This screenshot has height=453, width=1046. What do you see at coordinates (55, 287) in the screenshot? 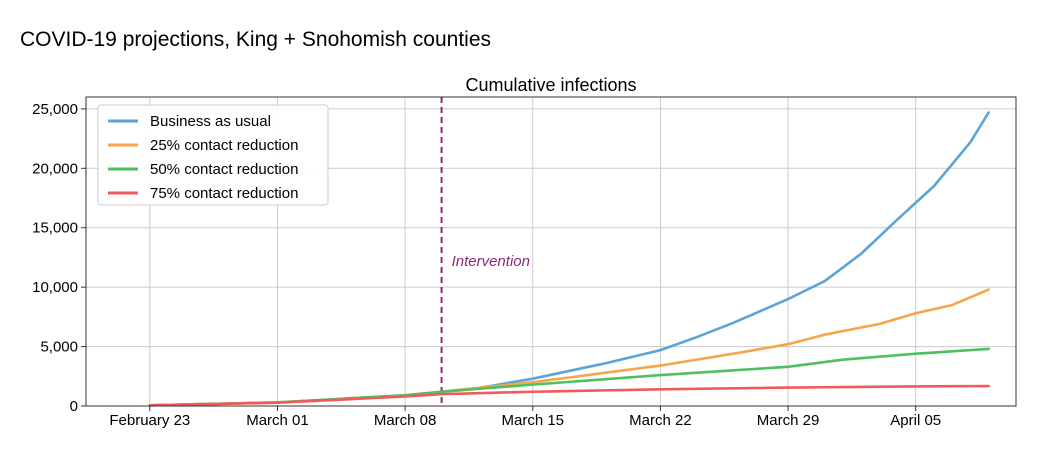
I see `y-tick-label: 10,000` at bounding box center [55, 287].